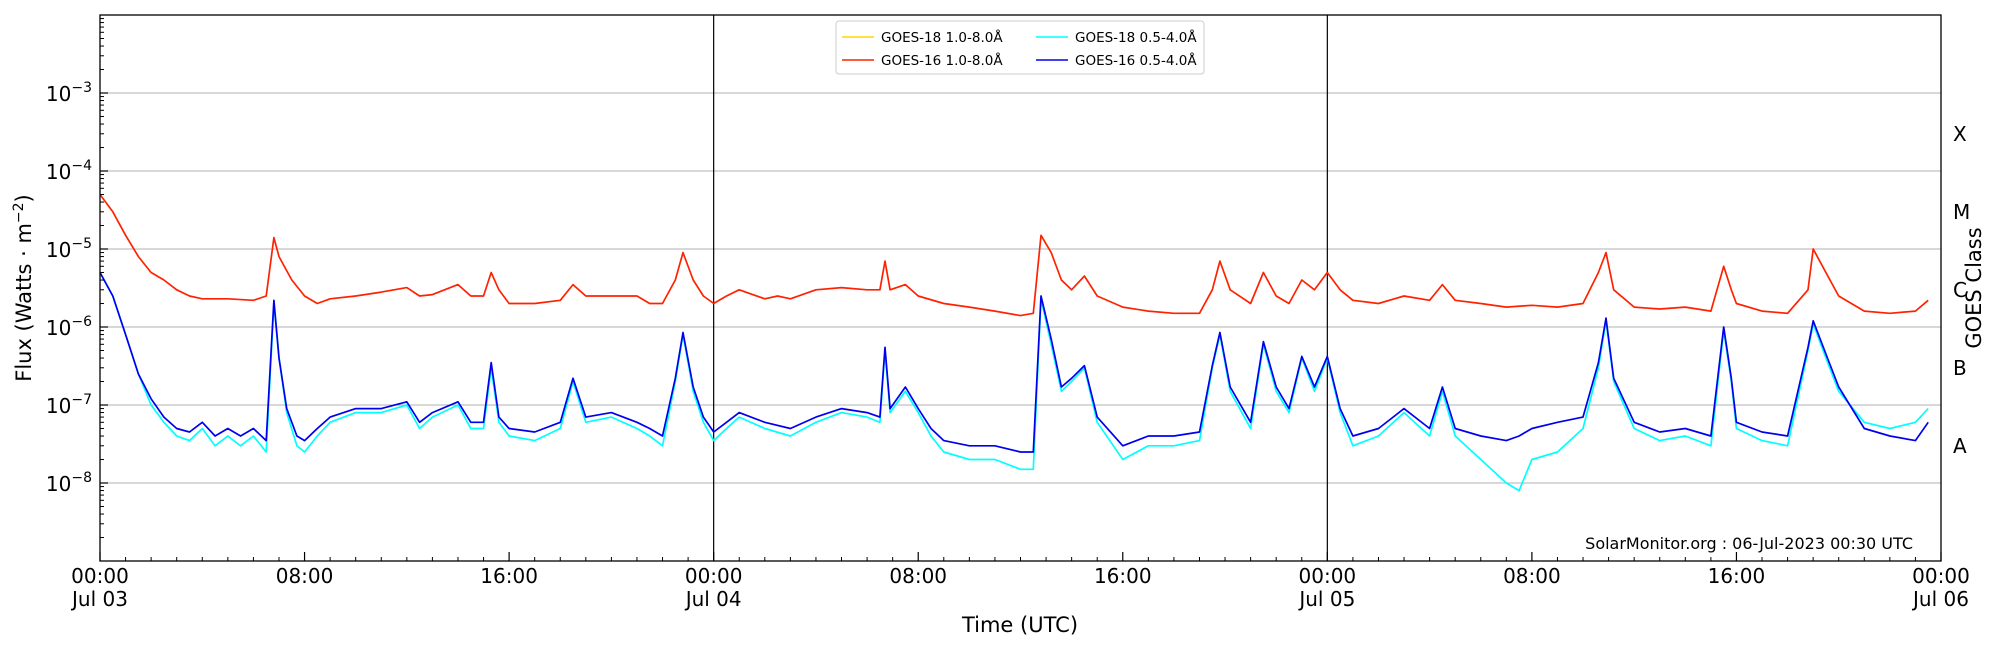 The height and width of the screenshot is (650, 2000). What do you see at coordinates (19, 212) in the screenshot?
I see `y-axis-title-sup: −2` at bounding box center [19, 212].